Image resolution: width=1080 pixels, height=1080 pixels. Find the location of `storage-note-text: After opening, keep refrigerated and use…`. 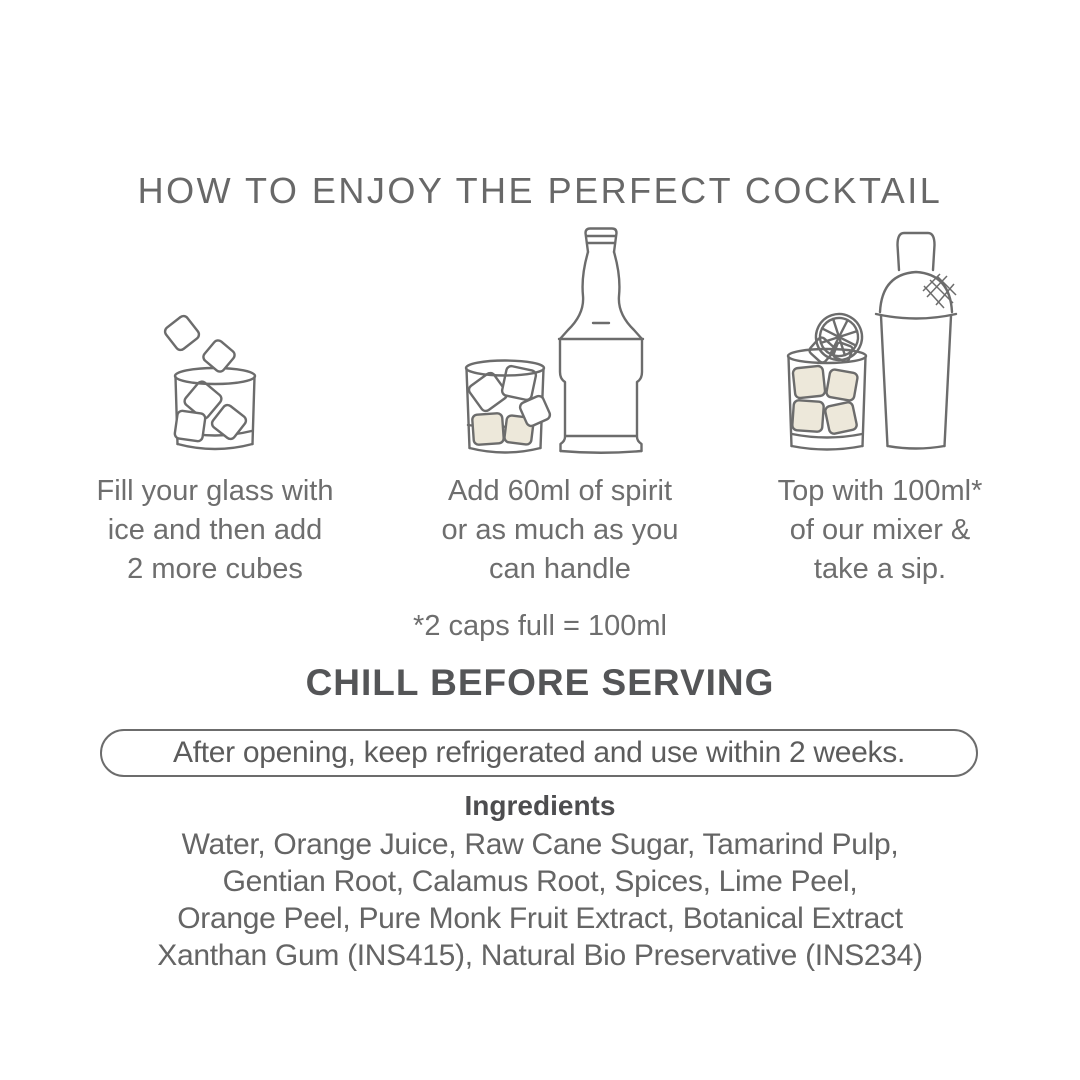

storage-note-text: After opening, keep refrigerated and use… is located at coordinates (539, 752).